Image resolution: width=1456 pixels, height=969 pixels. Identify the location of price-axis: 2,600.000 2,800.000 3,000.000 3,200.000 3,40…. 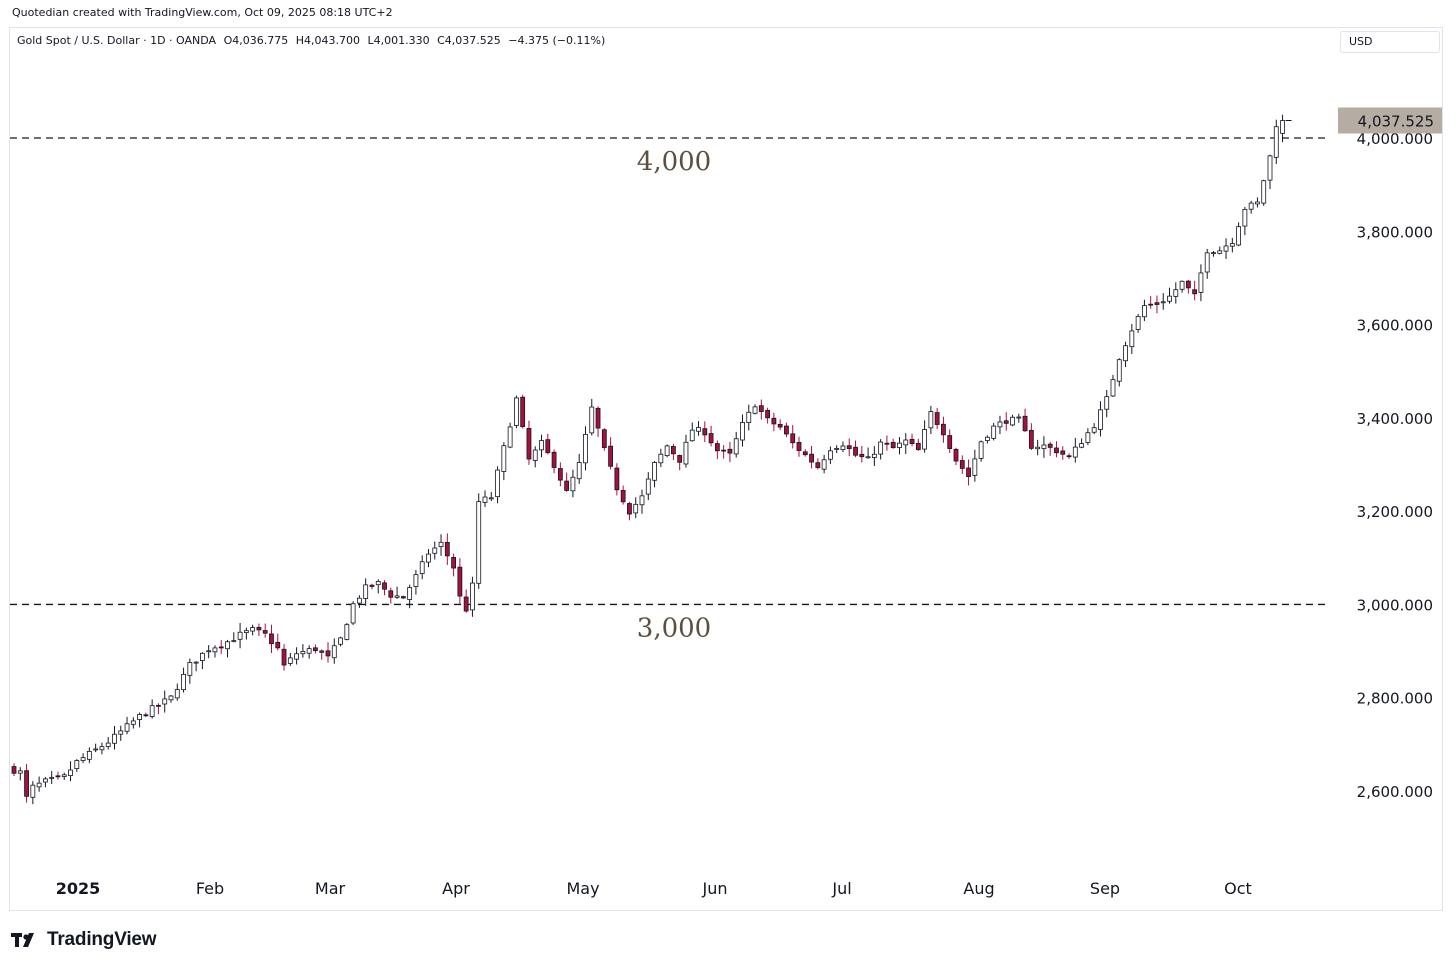
(1395, 465).